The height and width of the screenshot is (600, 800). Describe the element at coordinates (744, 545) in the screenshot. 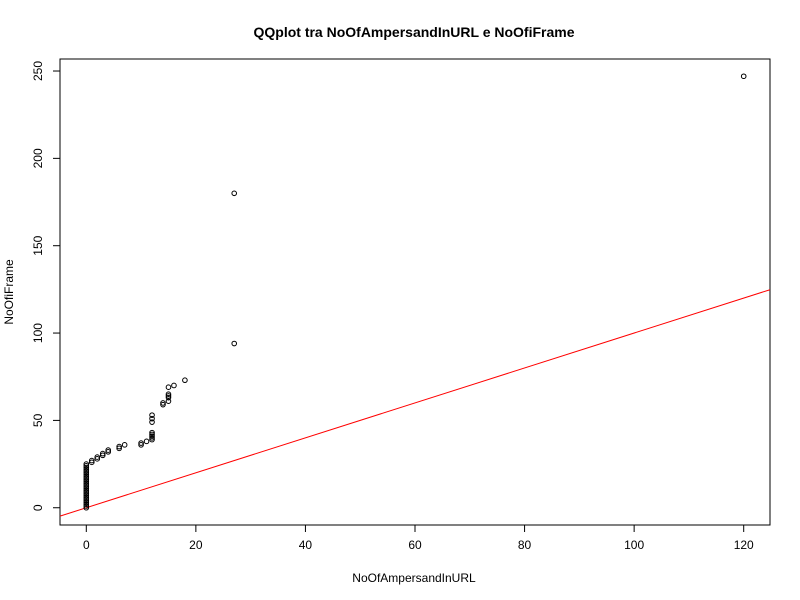

I see `x-tick-label: 120` at that location.